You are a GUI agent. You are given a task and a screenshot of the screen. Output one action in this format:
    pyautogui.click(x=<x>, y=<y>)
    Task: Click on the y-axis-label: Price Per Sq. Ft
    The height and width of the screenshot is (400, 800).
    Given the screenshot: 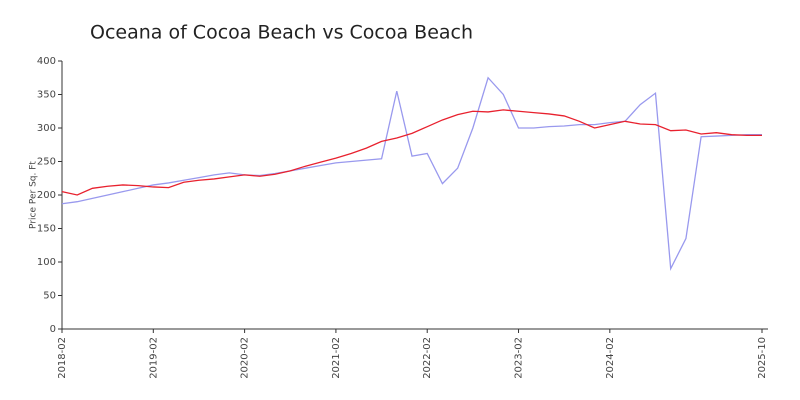 What is the action you would take?
    pyautogui.click(x=34, y=195)
    